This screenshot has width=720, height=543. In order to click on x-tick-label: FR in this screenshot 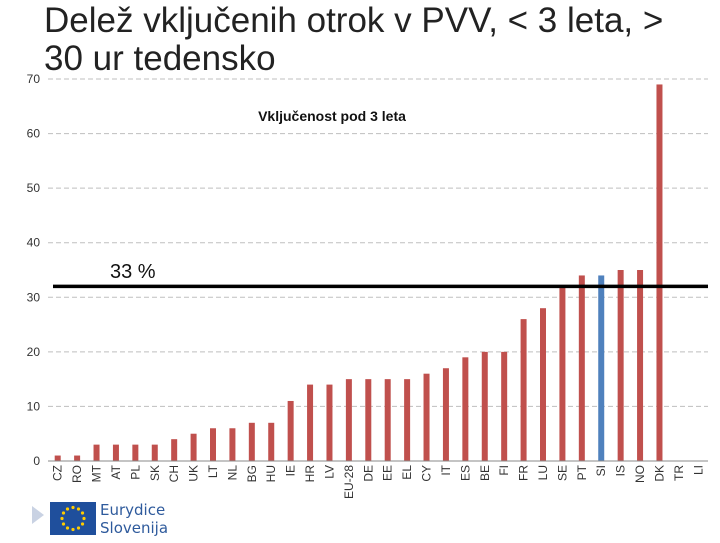, I will do `click(524, 473)`.